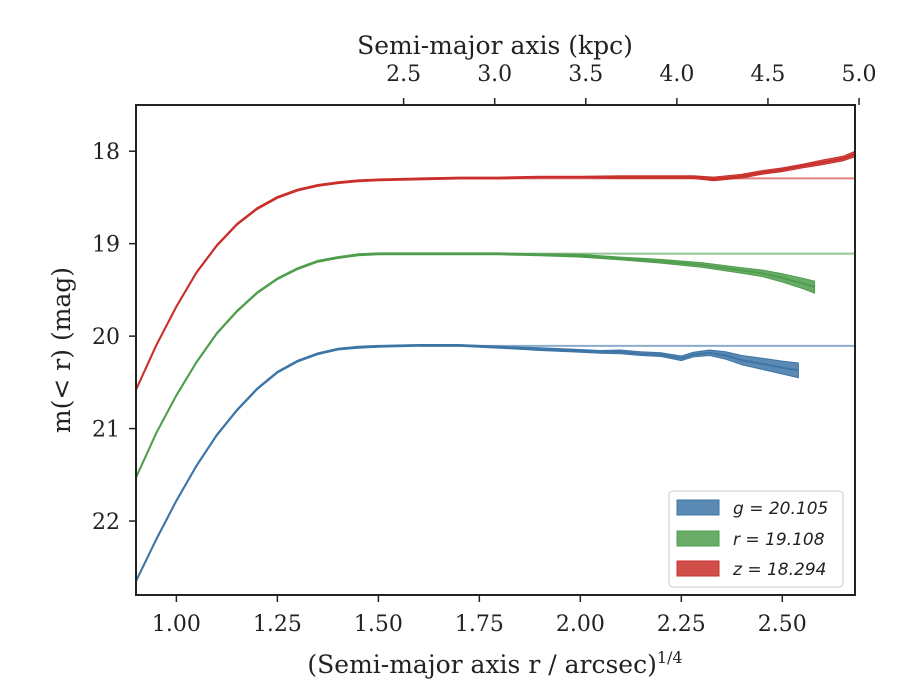  I want to click on legend-swatch-r, so click(698, 538).